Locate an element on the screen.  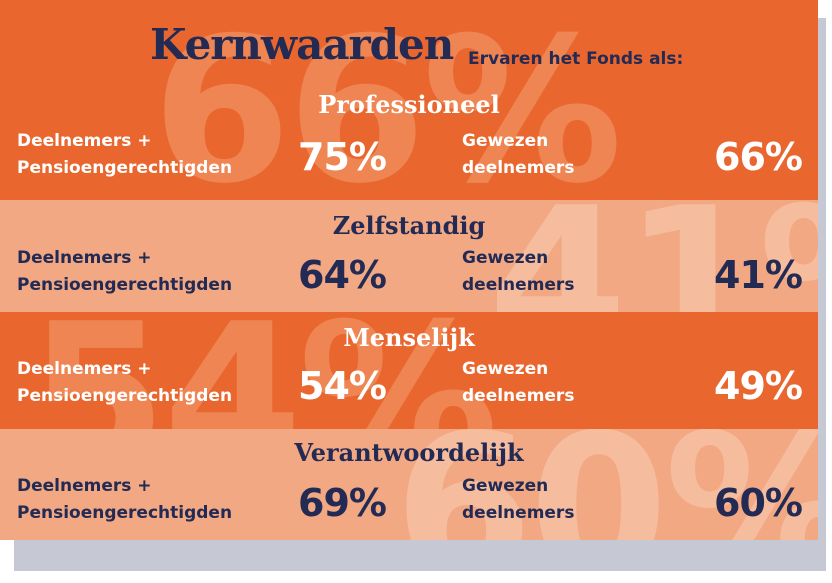
former-participants-percentage: 41% is located at coordinates (758, 275).